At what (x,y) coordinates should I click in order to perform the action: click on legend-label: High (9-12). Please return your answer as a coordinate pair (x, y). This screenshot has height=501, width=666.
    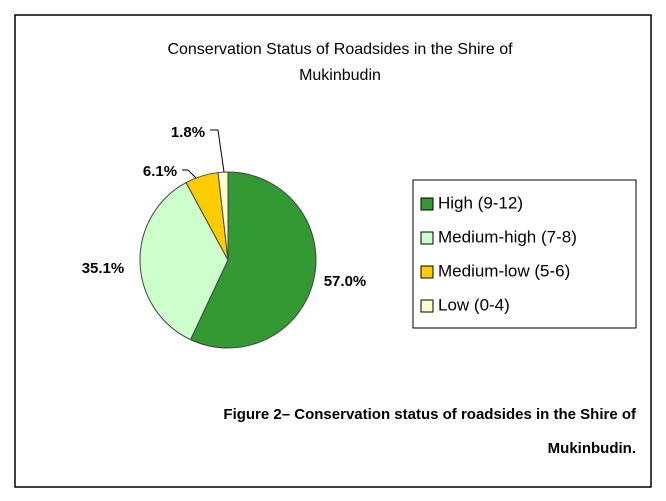
    Looking at the image, I should click on (480, 202).